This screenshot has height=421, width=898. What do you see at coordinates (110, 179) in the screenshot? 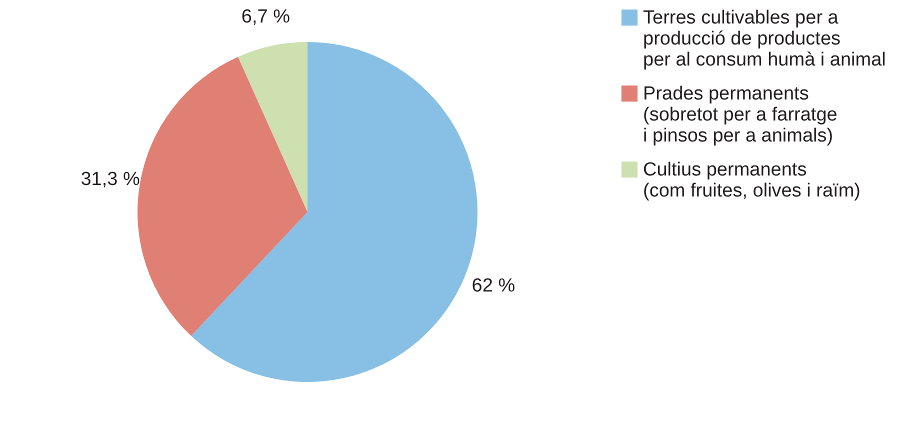
I see `data-label: 31,3 %` at bounding box center [110, 179].